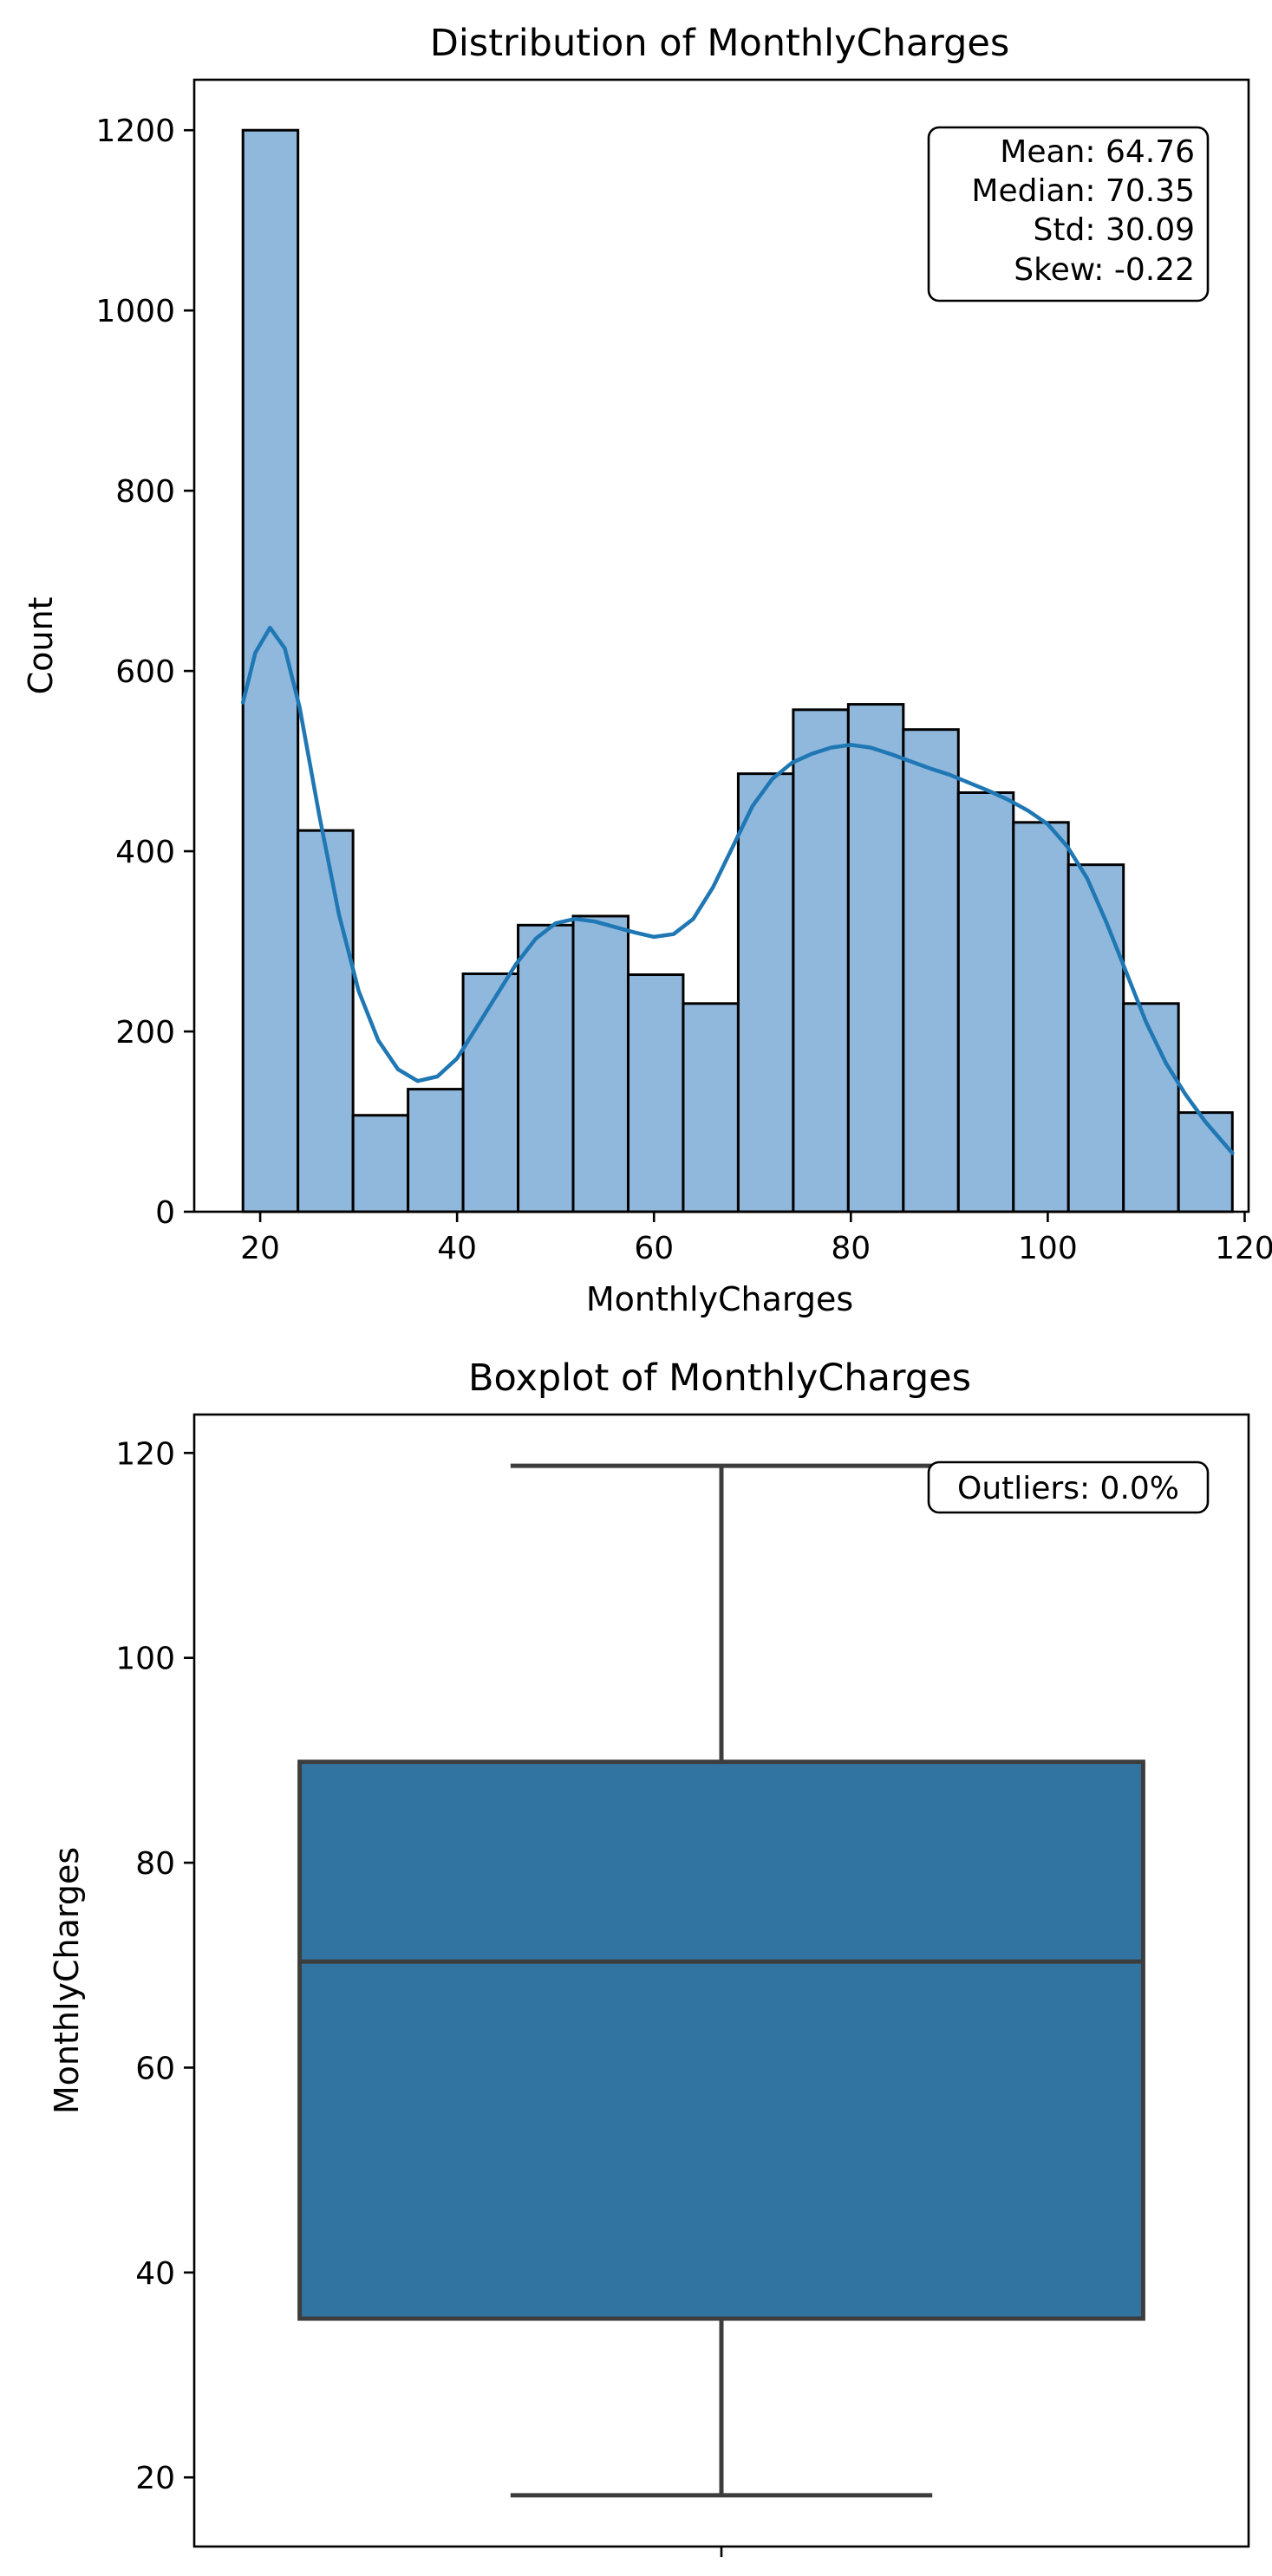 This screenshot has width=1272, height=2576. Describe the element at coordinates (165, 1213) in the screenshot. I see `y-tick-label: 0` at that location.